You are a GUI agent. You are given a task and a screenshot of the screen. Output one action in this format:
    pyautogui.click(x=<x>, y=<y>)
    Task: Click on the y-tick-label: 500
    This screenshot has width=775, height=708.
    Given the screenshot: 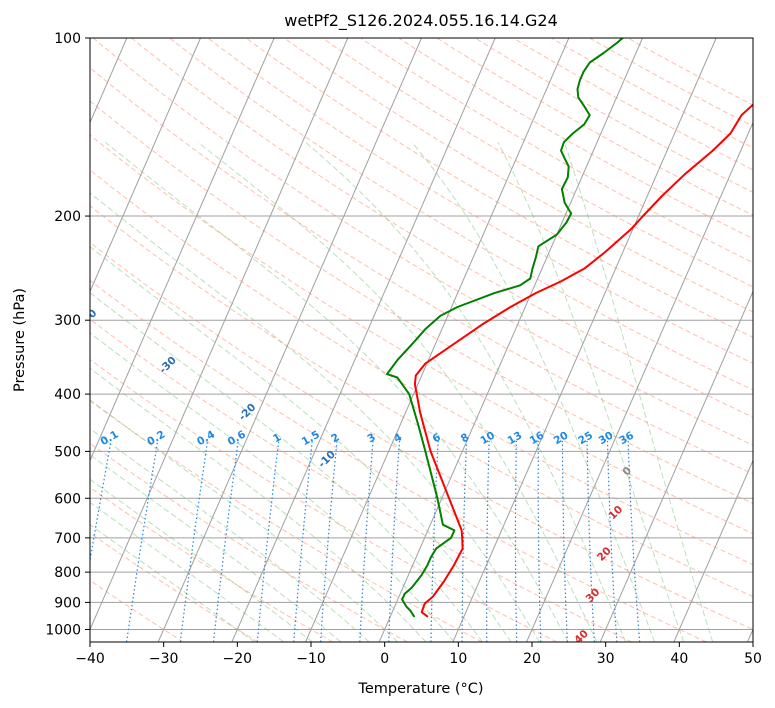 What is the action you would take?
    pyautogui.click(x=67, y=452)
    